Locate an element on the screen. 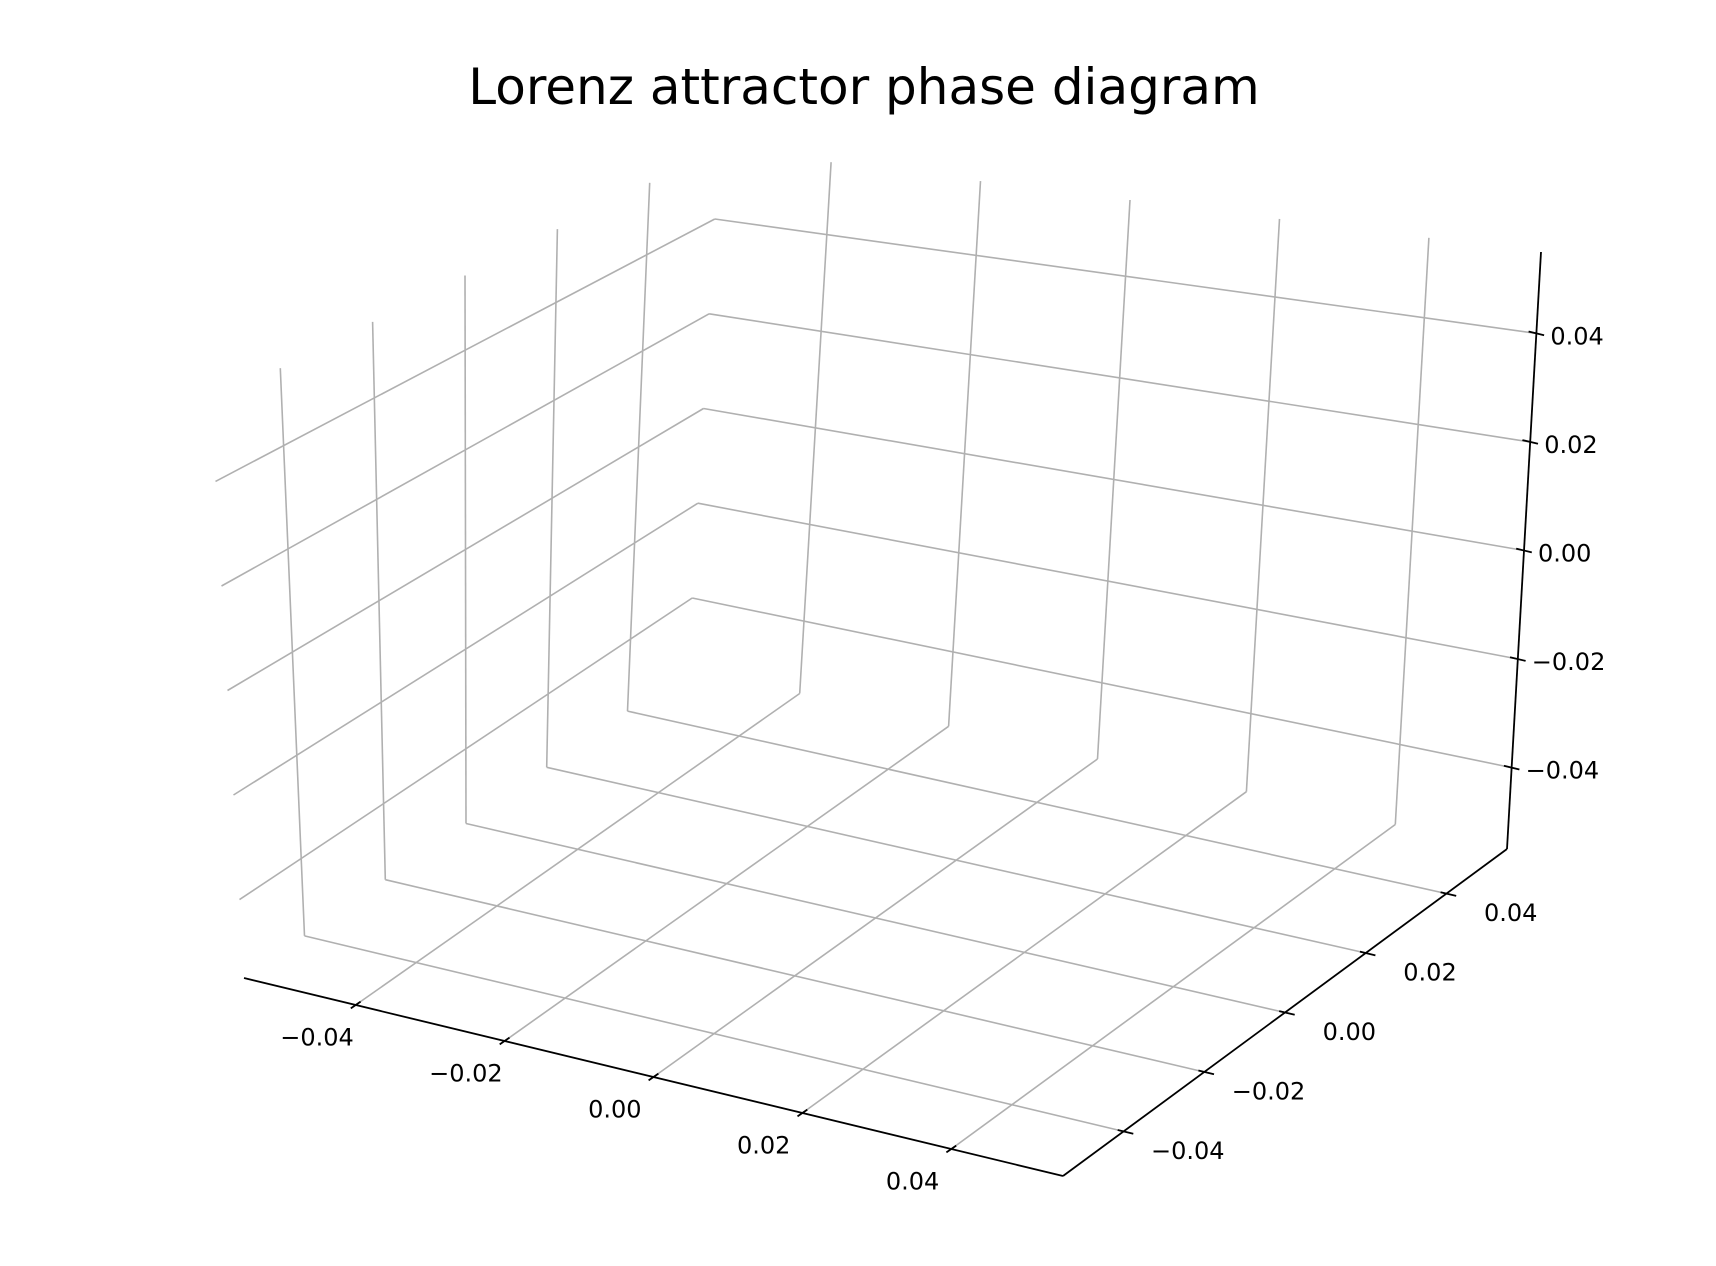 The height and width of the screenshot is (1266, 1716). z-tick-label-0: −0.04 is located at coordinates (1563, 771).